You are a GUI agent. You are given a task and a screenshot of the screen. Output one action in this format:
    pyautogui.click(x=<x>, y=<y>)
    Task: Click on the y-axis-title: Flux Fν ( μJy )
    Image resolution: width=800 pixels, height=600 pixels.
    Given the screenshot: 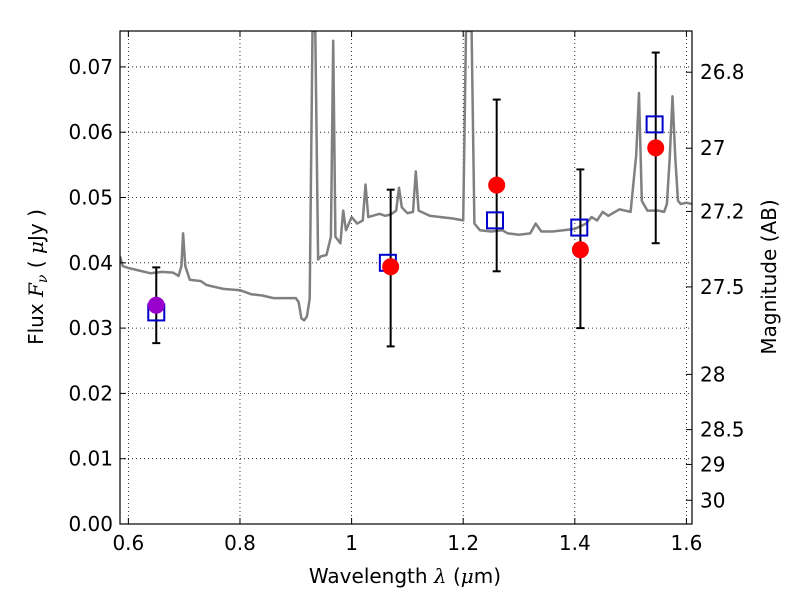 What is the action you would take?
    pyautogui.click(x=37, y=277)
    